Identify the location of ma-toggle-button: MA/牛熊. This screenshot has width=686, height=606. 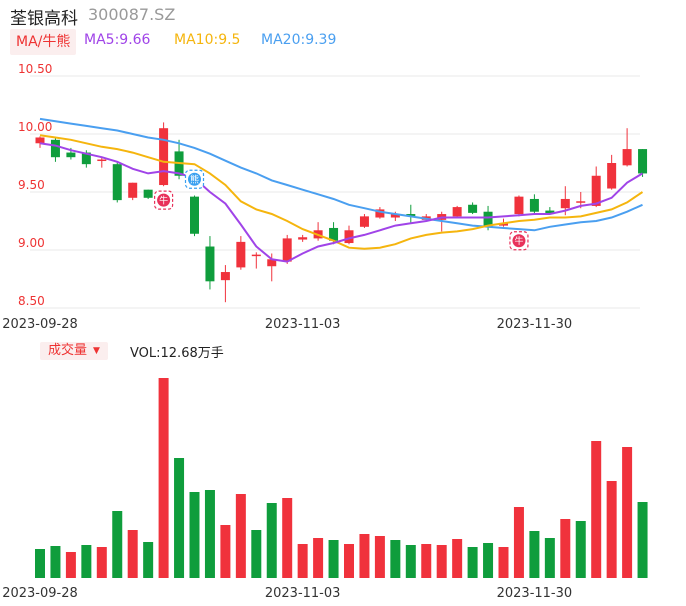
(43, 42).